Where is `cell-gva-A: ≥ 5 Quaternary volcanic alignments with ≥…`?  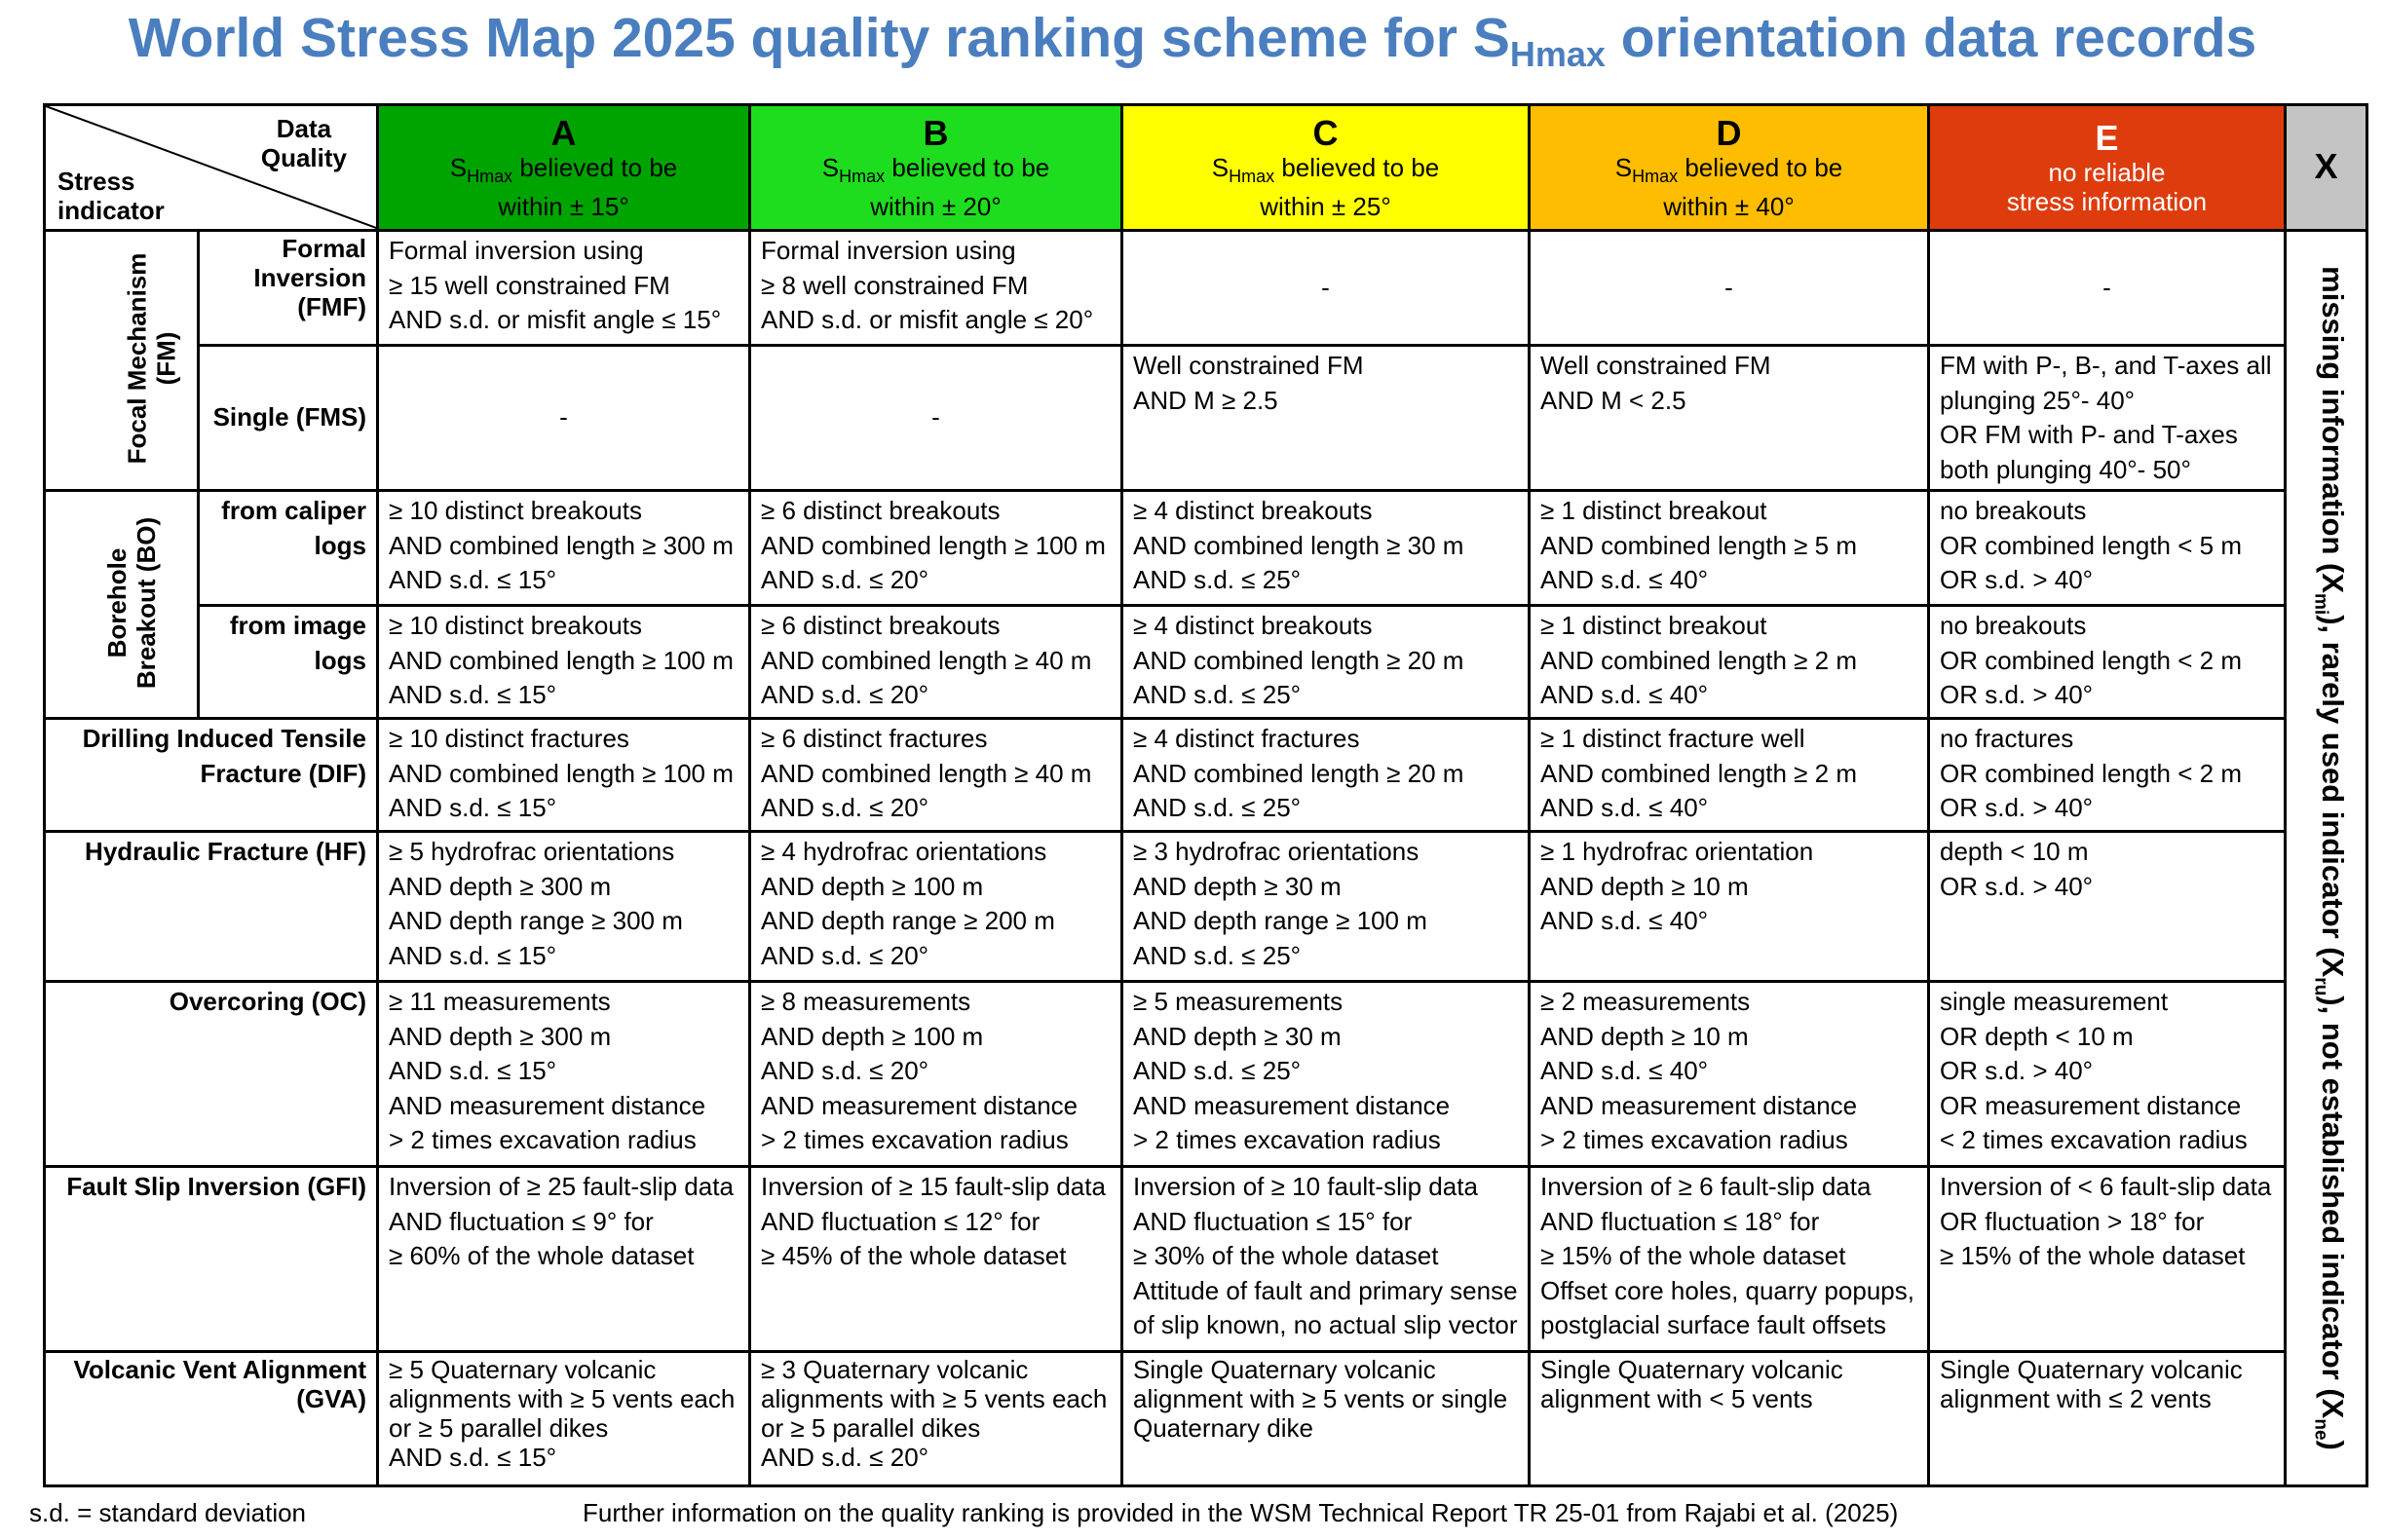
cell-gva-A: ≥ 5 Quaternary volcanic alignments with ≥… is located at coordinates (563, 1418).